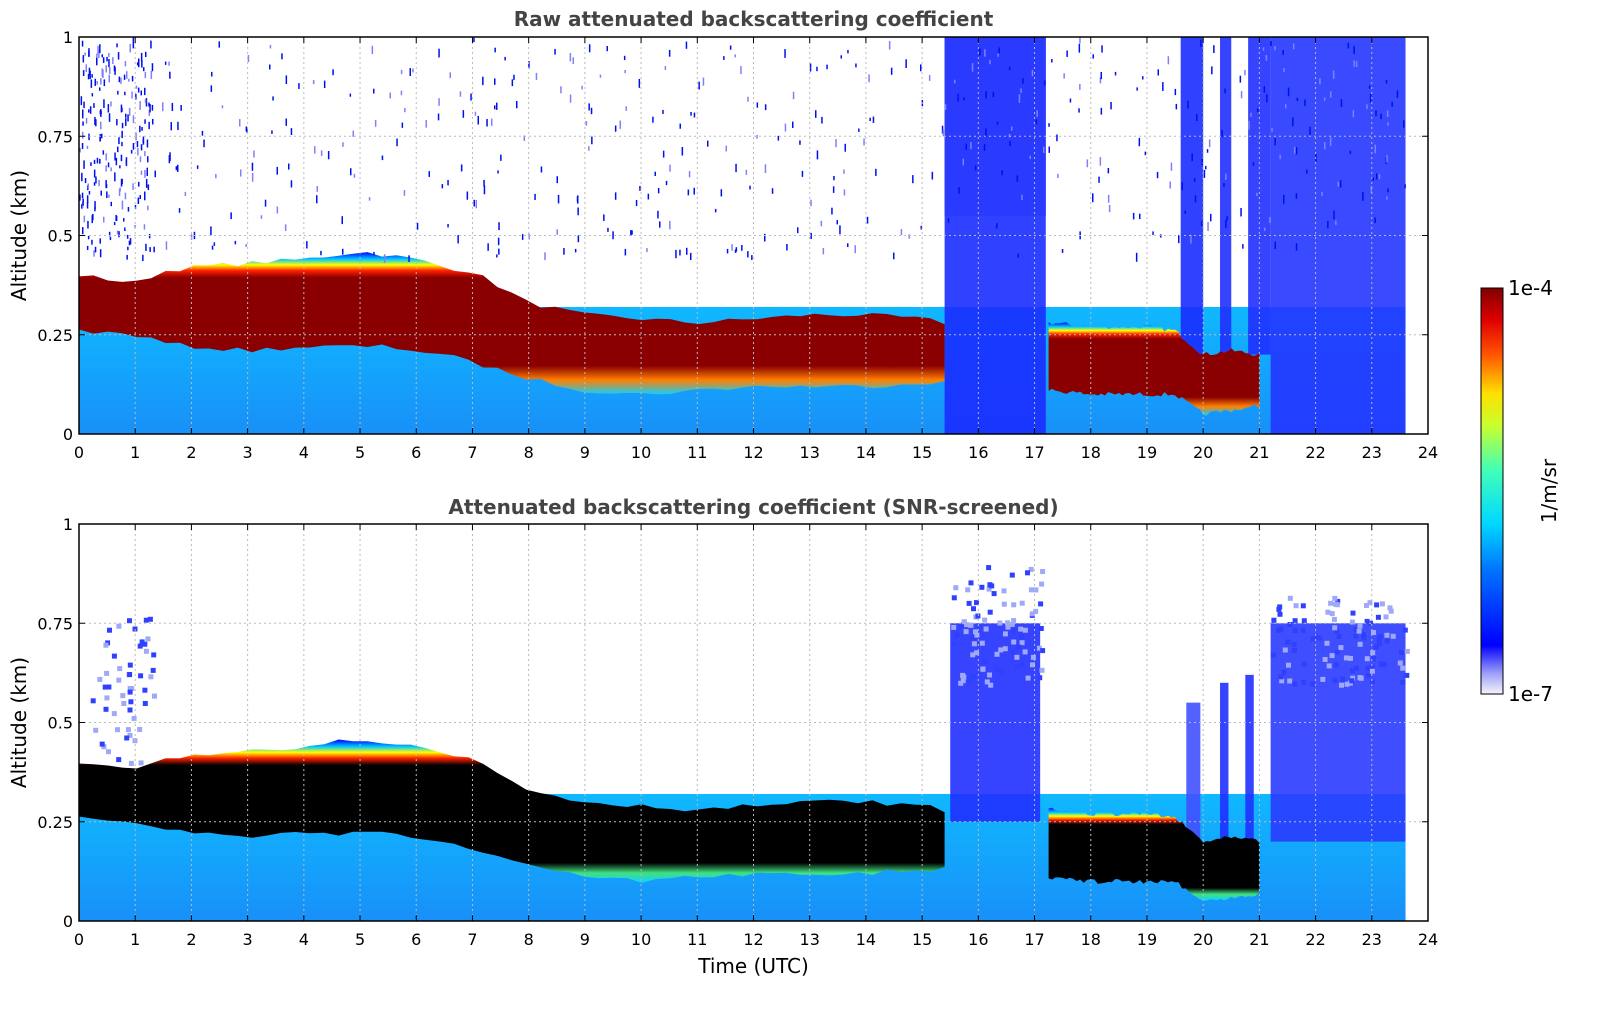 The height and width of the screenshot is (1024, 1621). Describe the element at coordinates (1520, 491) in the screenshot. I see `colorbar: 1e-4 1e-7 1/m/sr` at that location.